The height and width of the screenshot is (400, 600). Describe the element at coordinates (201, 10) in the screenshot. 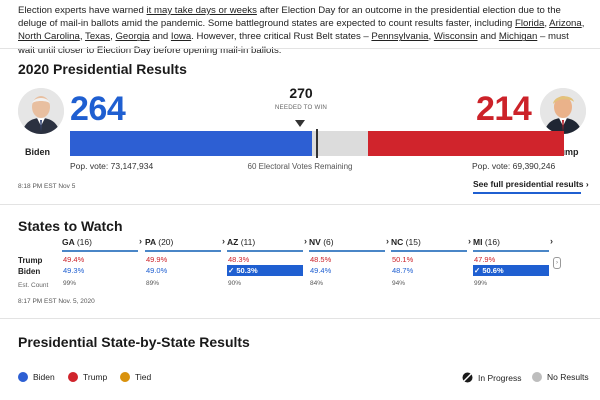

I see `intro-link-days-or-weeks: it may take days or weeks` at that location.